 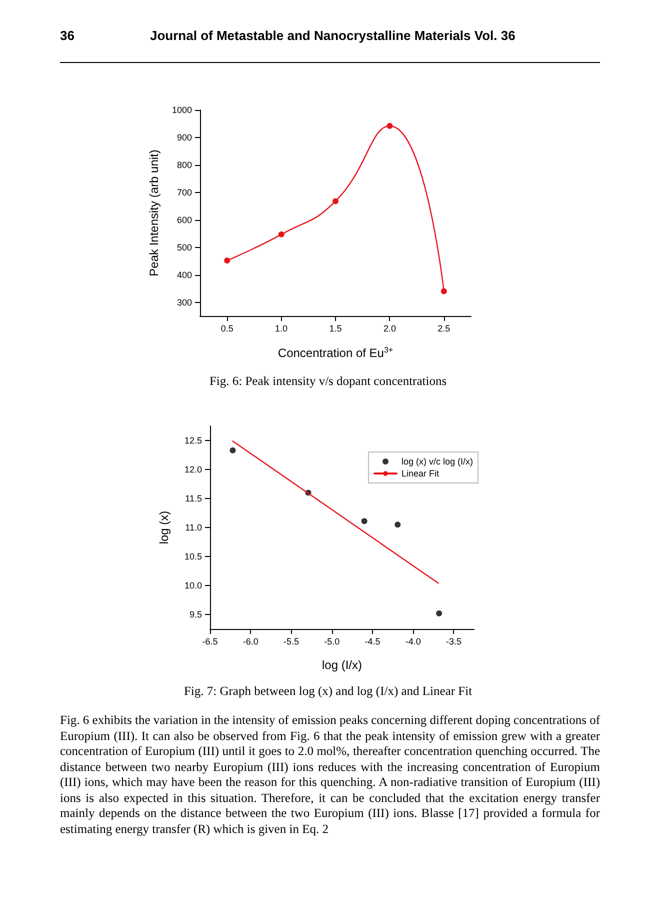 I want to click on text: 36, so click(x=68, y=35).